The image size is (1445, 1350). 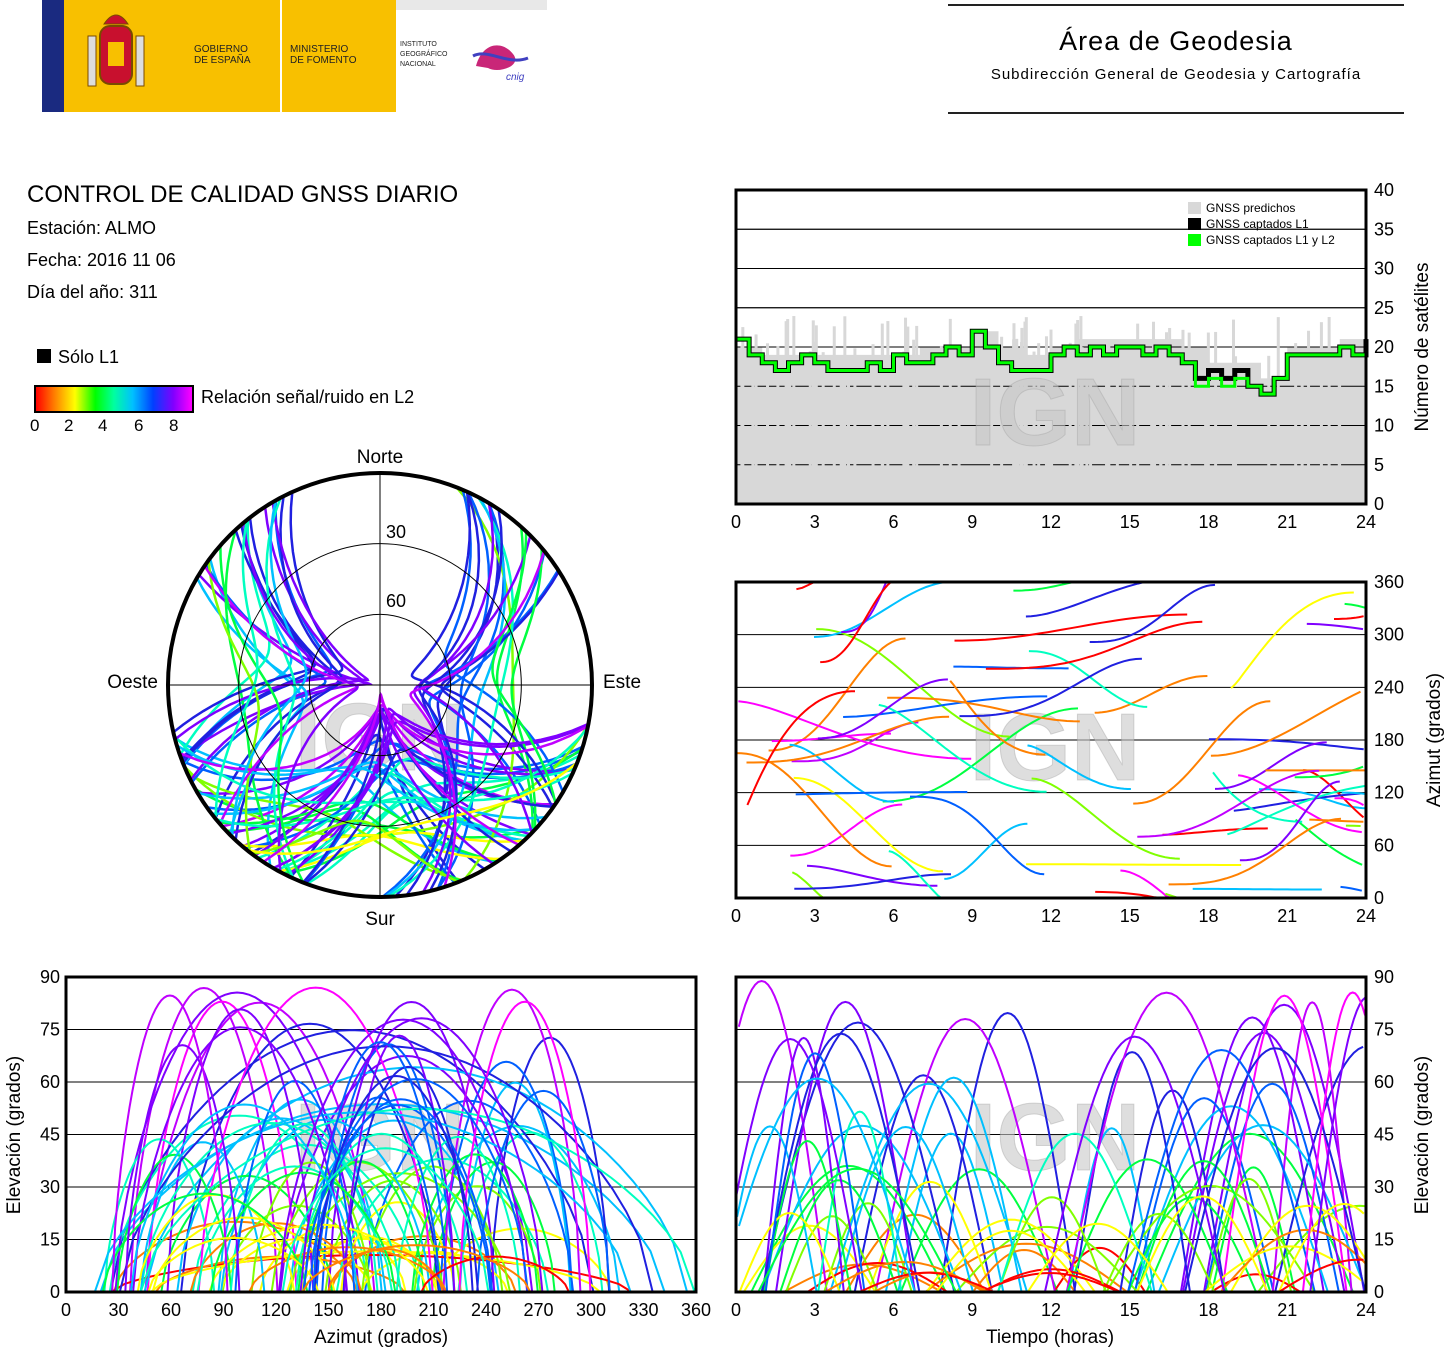 I want to click on min-line2: DE FOMENTO, so click(x=323, y=60).